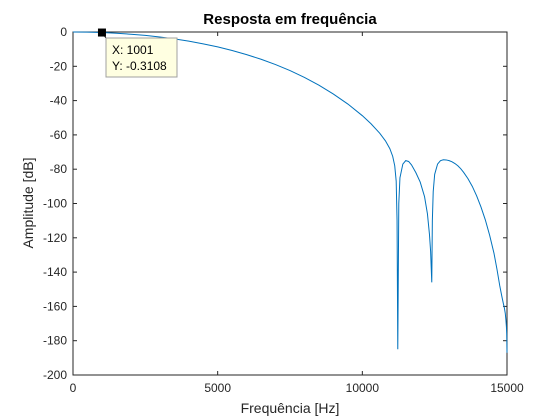 The image size is (560, 420). Describe the element at coordinates (59, 135) in the screenshot. I see `y-tick-label: -60` at that location.